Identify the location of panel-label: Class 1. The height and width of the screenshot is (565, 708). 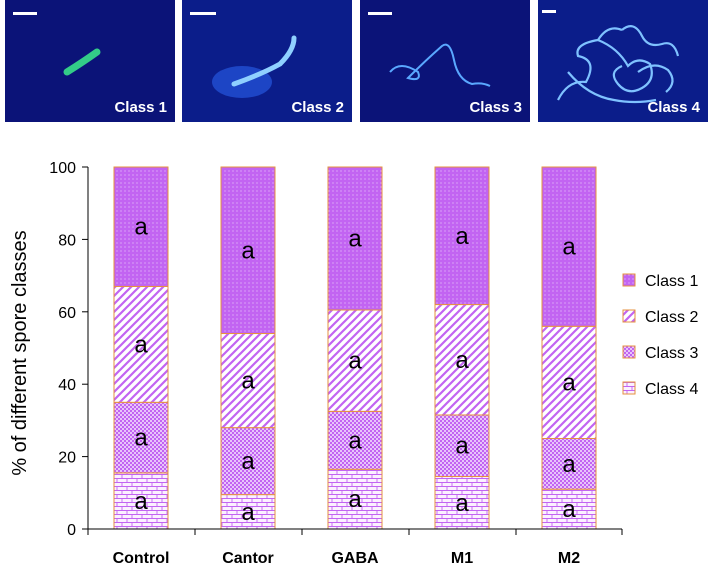
(140, 107).